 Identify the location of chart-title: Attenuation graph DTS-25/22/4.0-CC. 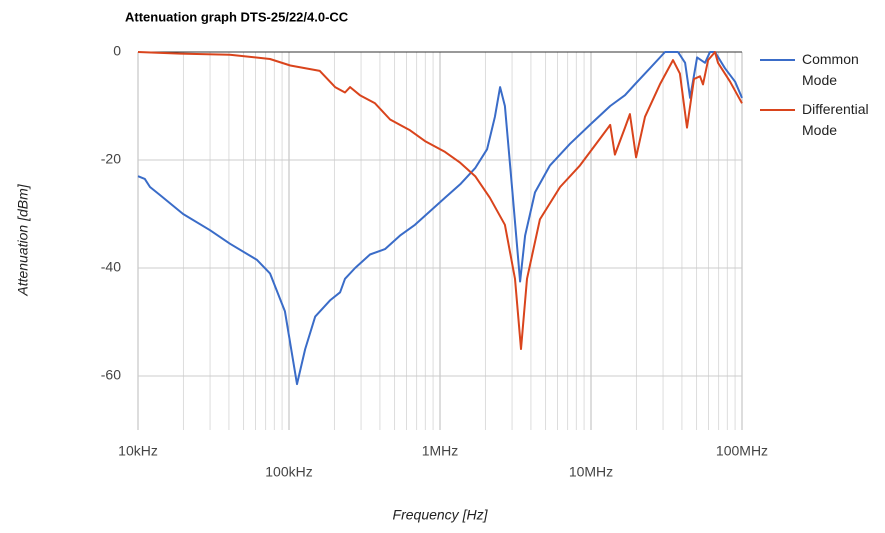
(237, 16).